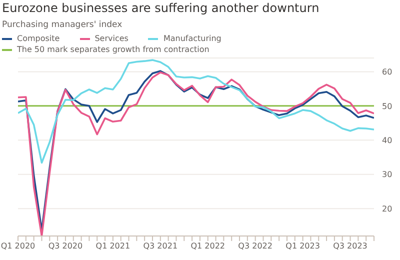 This screenshot has width=400, height=260. What do you see at coordinates (18, 246) in the screenshot?
I see `x-tick-label: Q1 2020` at bounding box center [18, 246].